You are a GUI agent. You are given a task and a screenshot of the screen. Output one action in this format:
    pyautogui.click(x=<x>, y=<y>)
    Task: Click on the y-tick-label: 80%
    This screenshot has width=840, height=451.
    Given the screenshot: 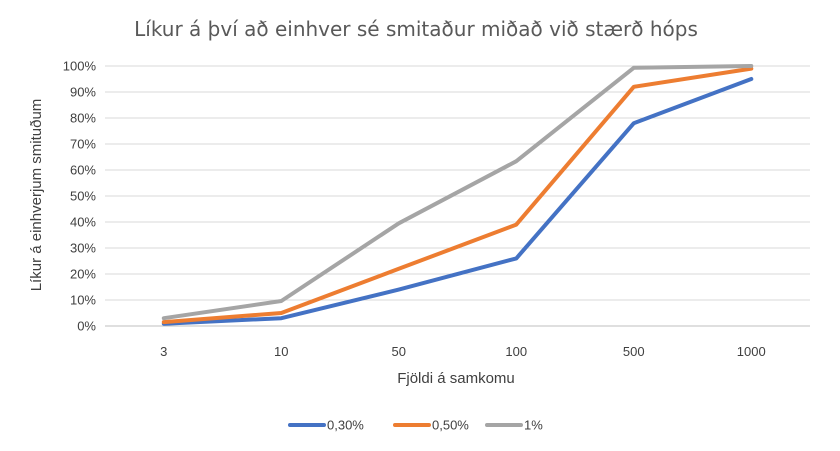 What is the action you would take?
    pyautogui.click(x=83, y=118)
    